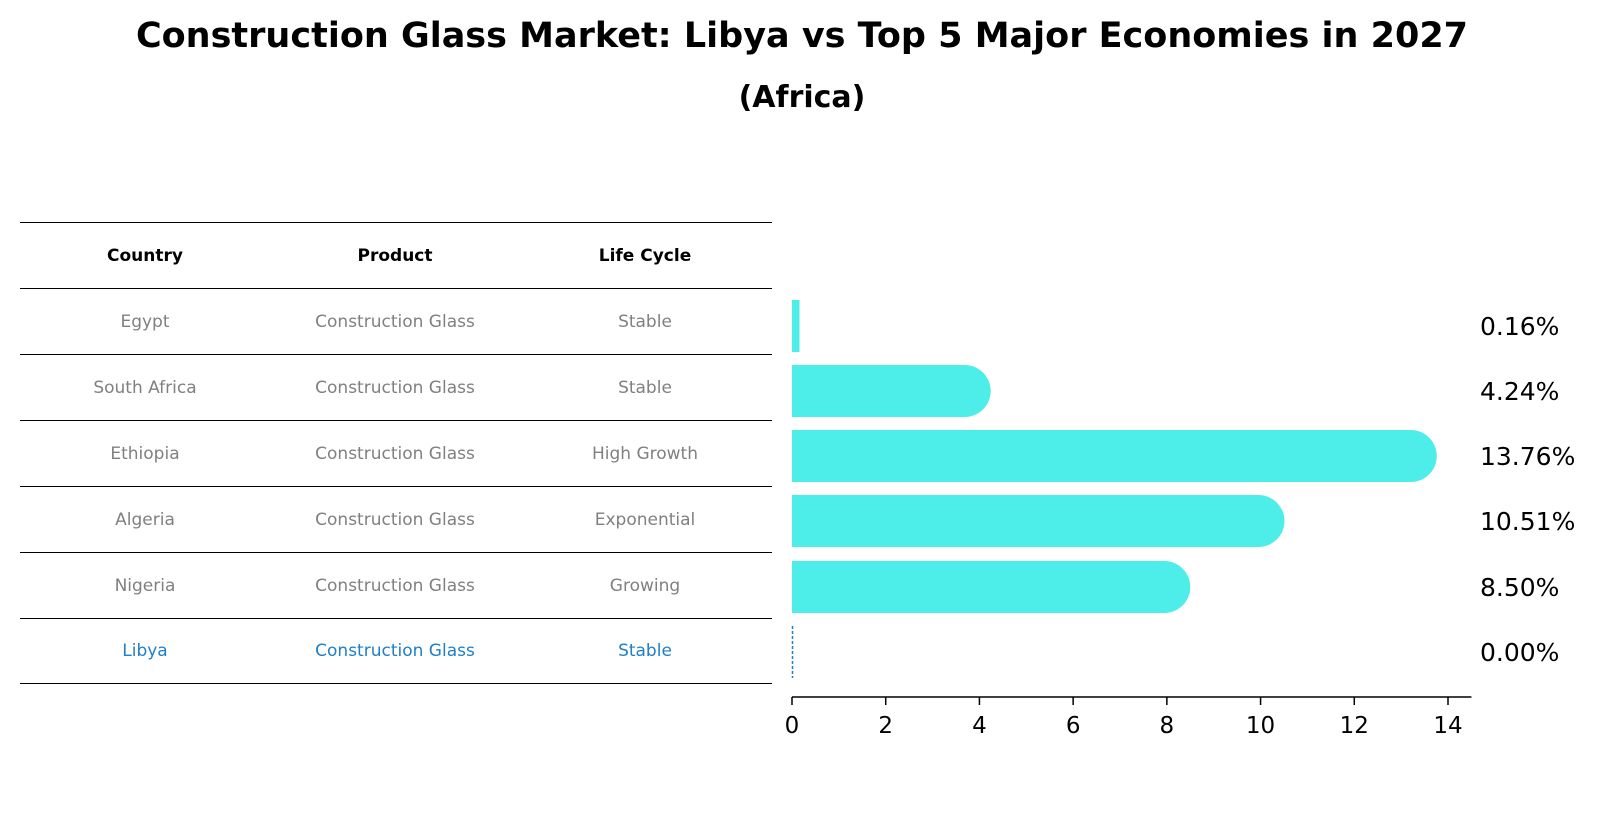  Describe the element at coordinates (145, 321) in the screenshot. I see `cell-country: Egypt` at that location.